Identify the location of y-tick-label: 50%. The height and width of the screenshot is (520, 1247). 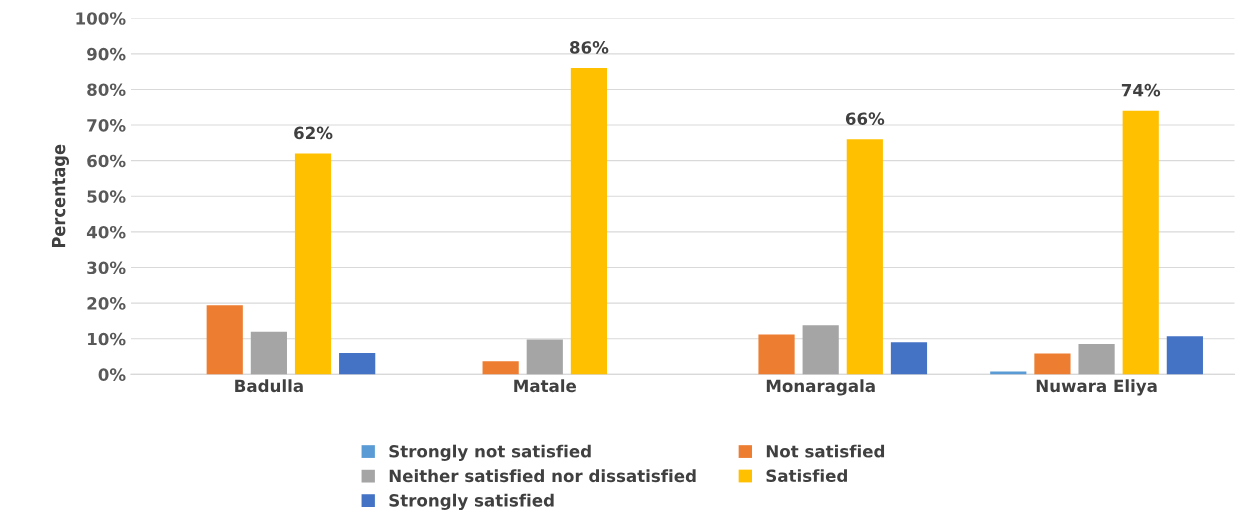
(106, 196).